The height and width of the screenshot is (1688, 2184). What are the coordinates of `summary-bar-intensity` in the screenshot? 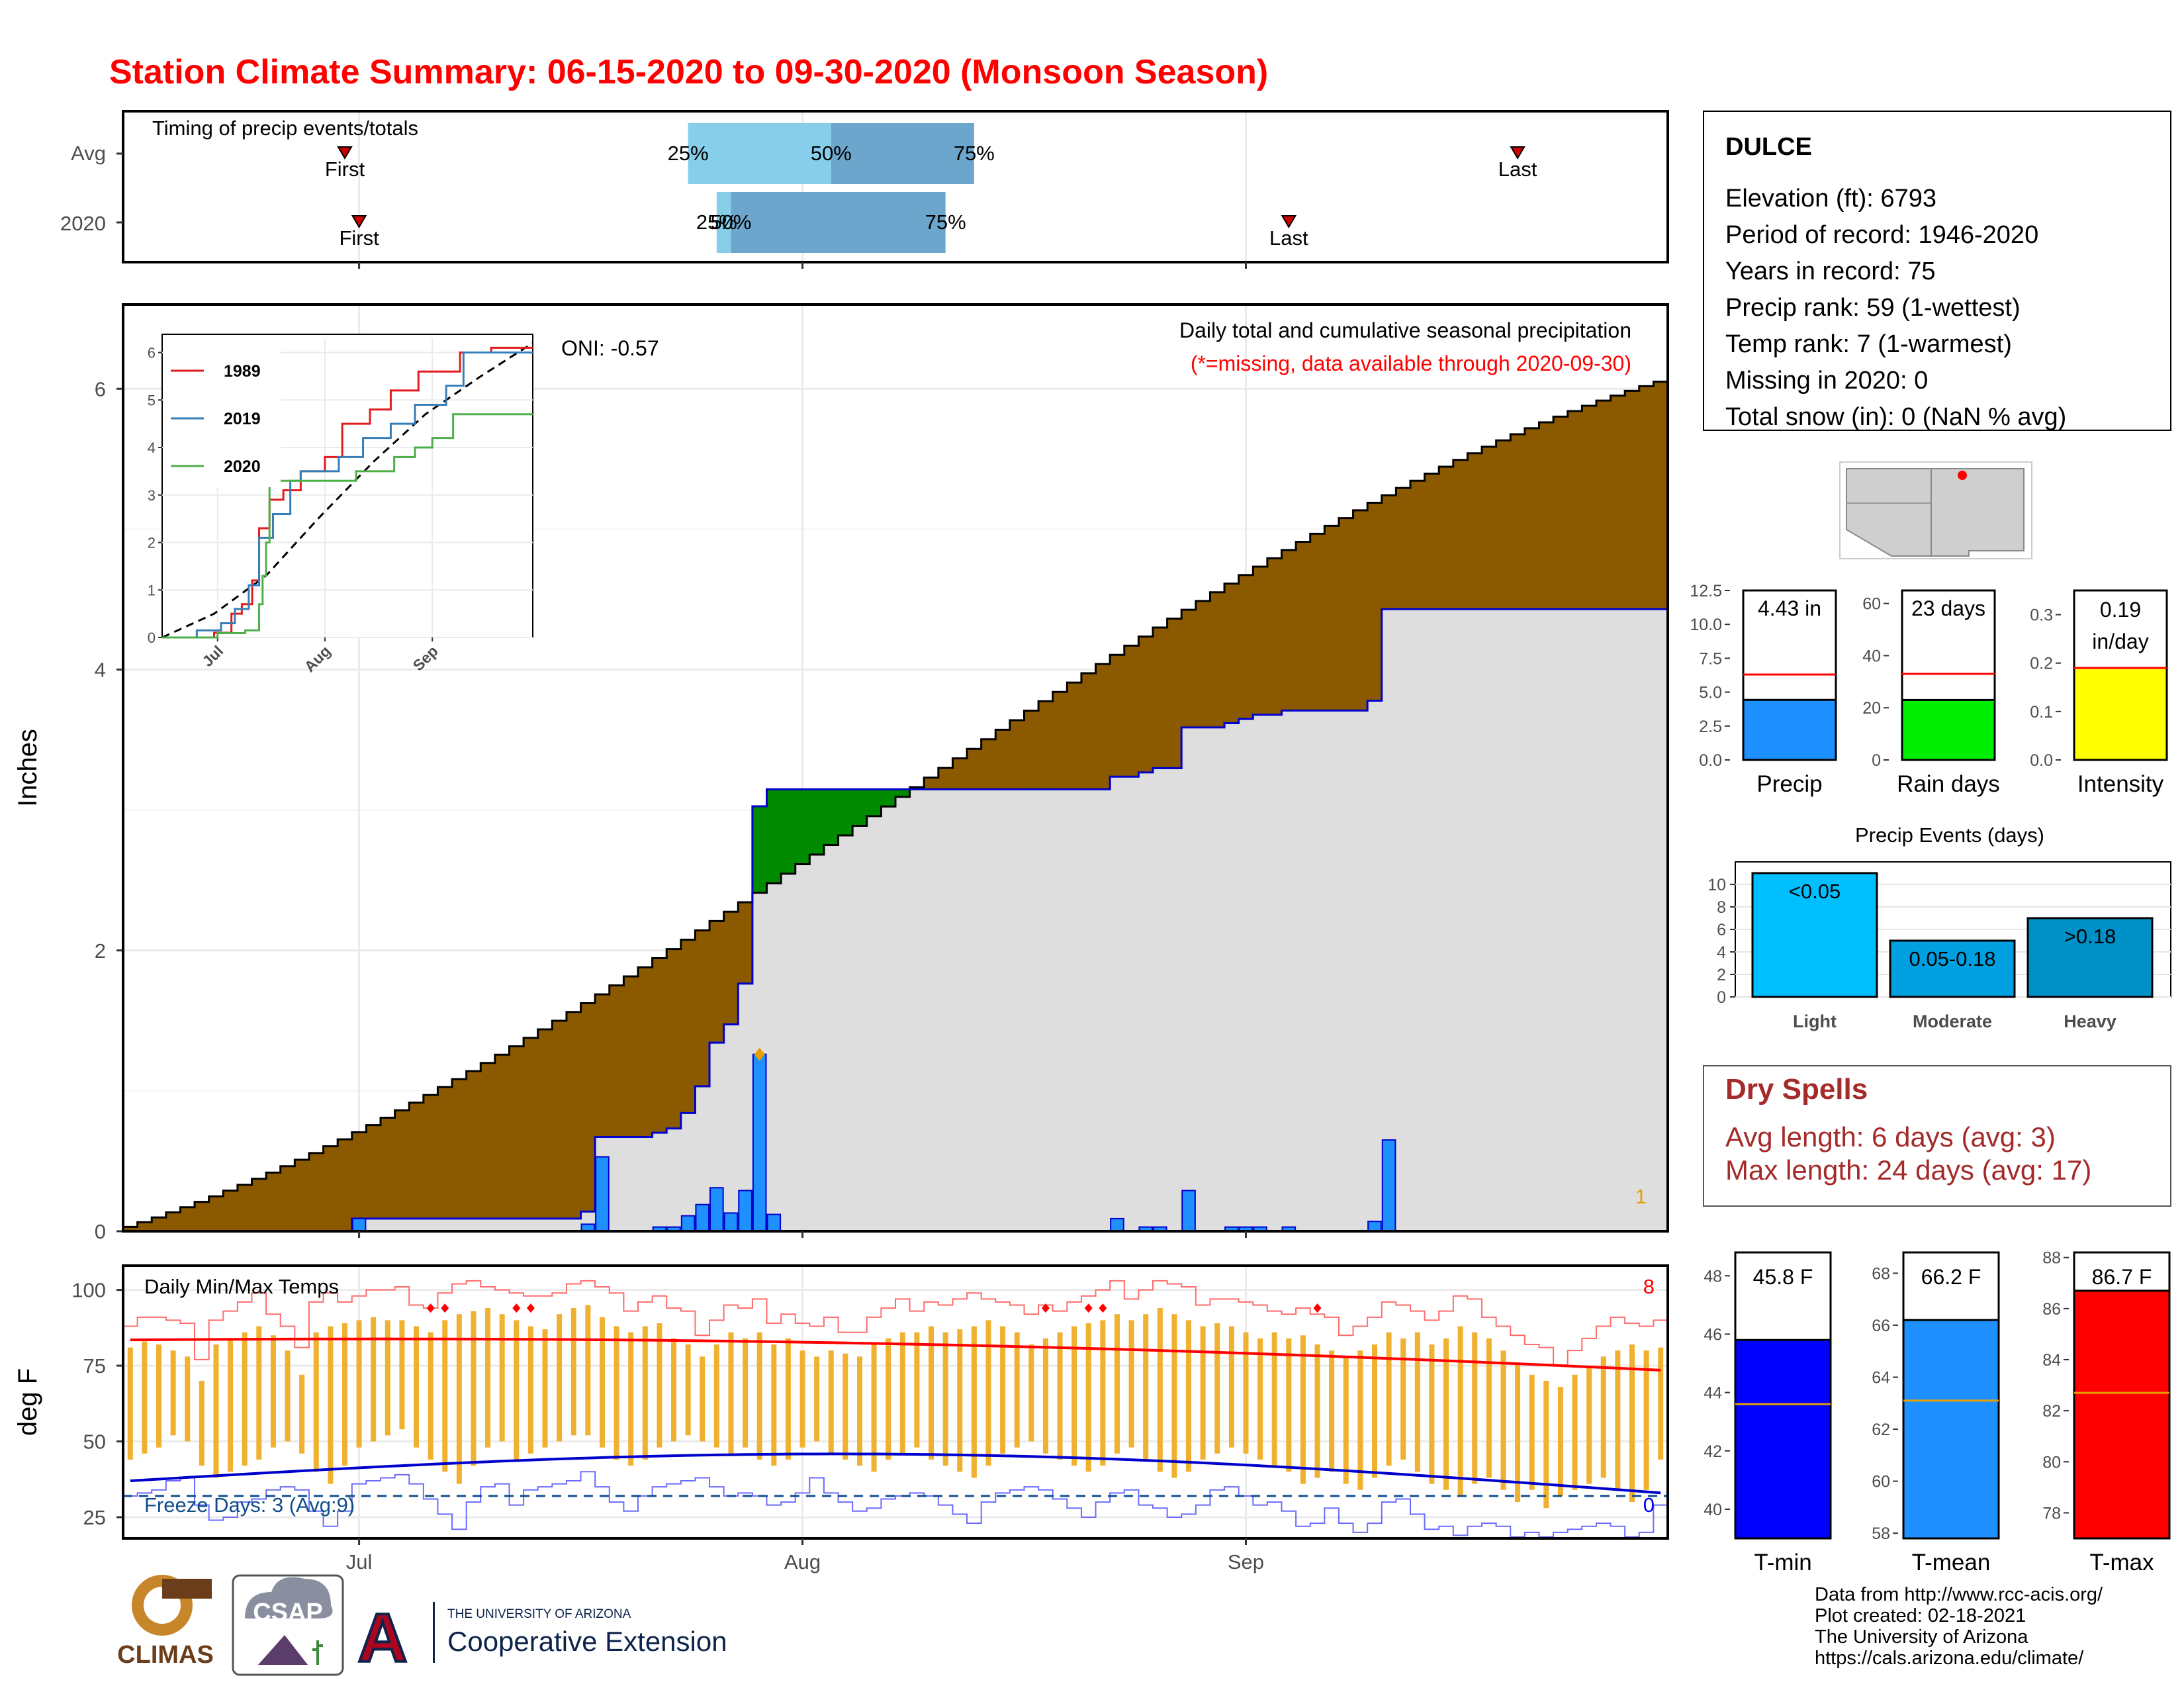 It's located at (2120, 714).